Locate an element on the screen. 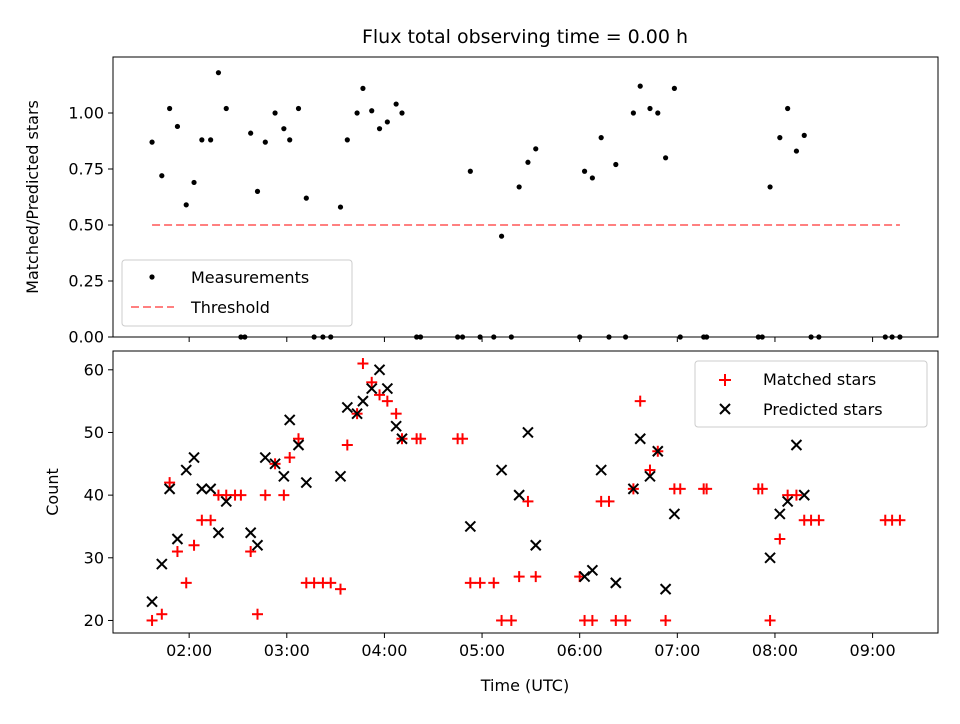 The width and height of the screenshot is (960, 724). bottom-y-tick-label: 60 is located at coordinates (94, 369).